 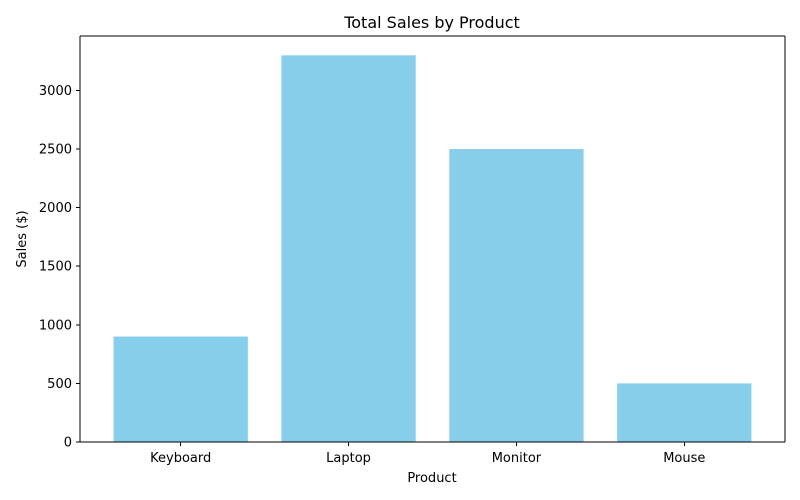 I want to click on y-tick-label: 0, so click(x=68, y=443).